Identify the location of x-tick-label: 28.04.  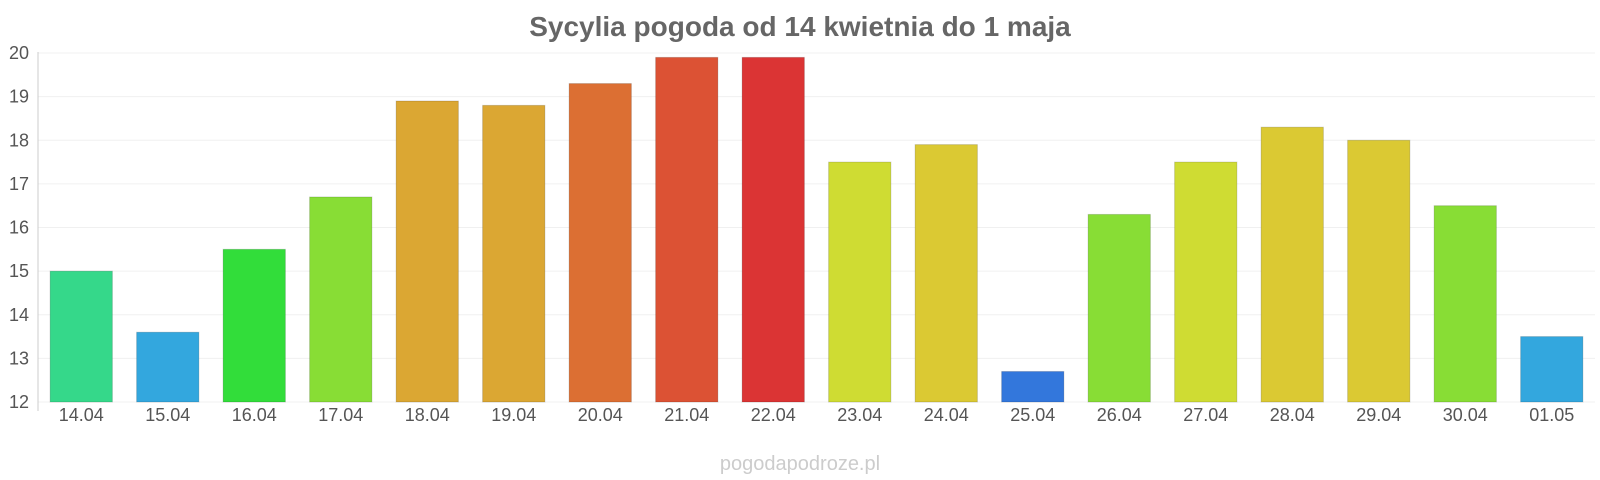
(1292, 415).